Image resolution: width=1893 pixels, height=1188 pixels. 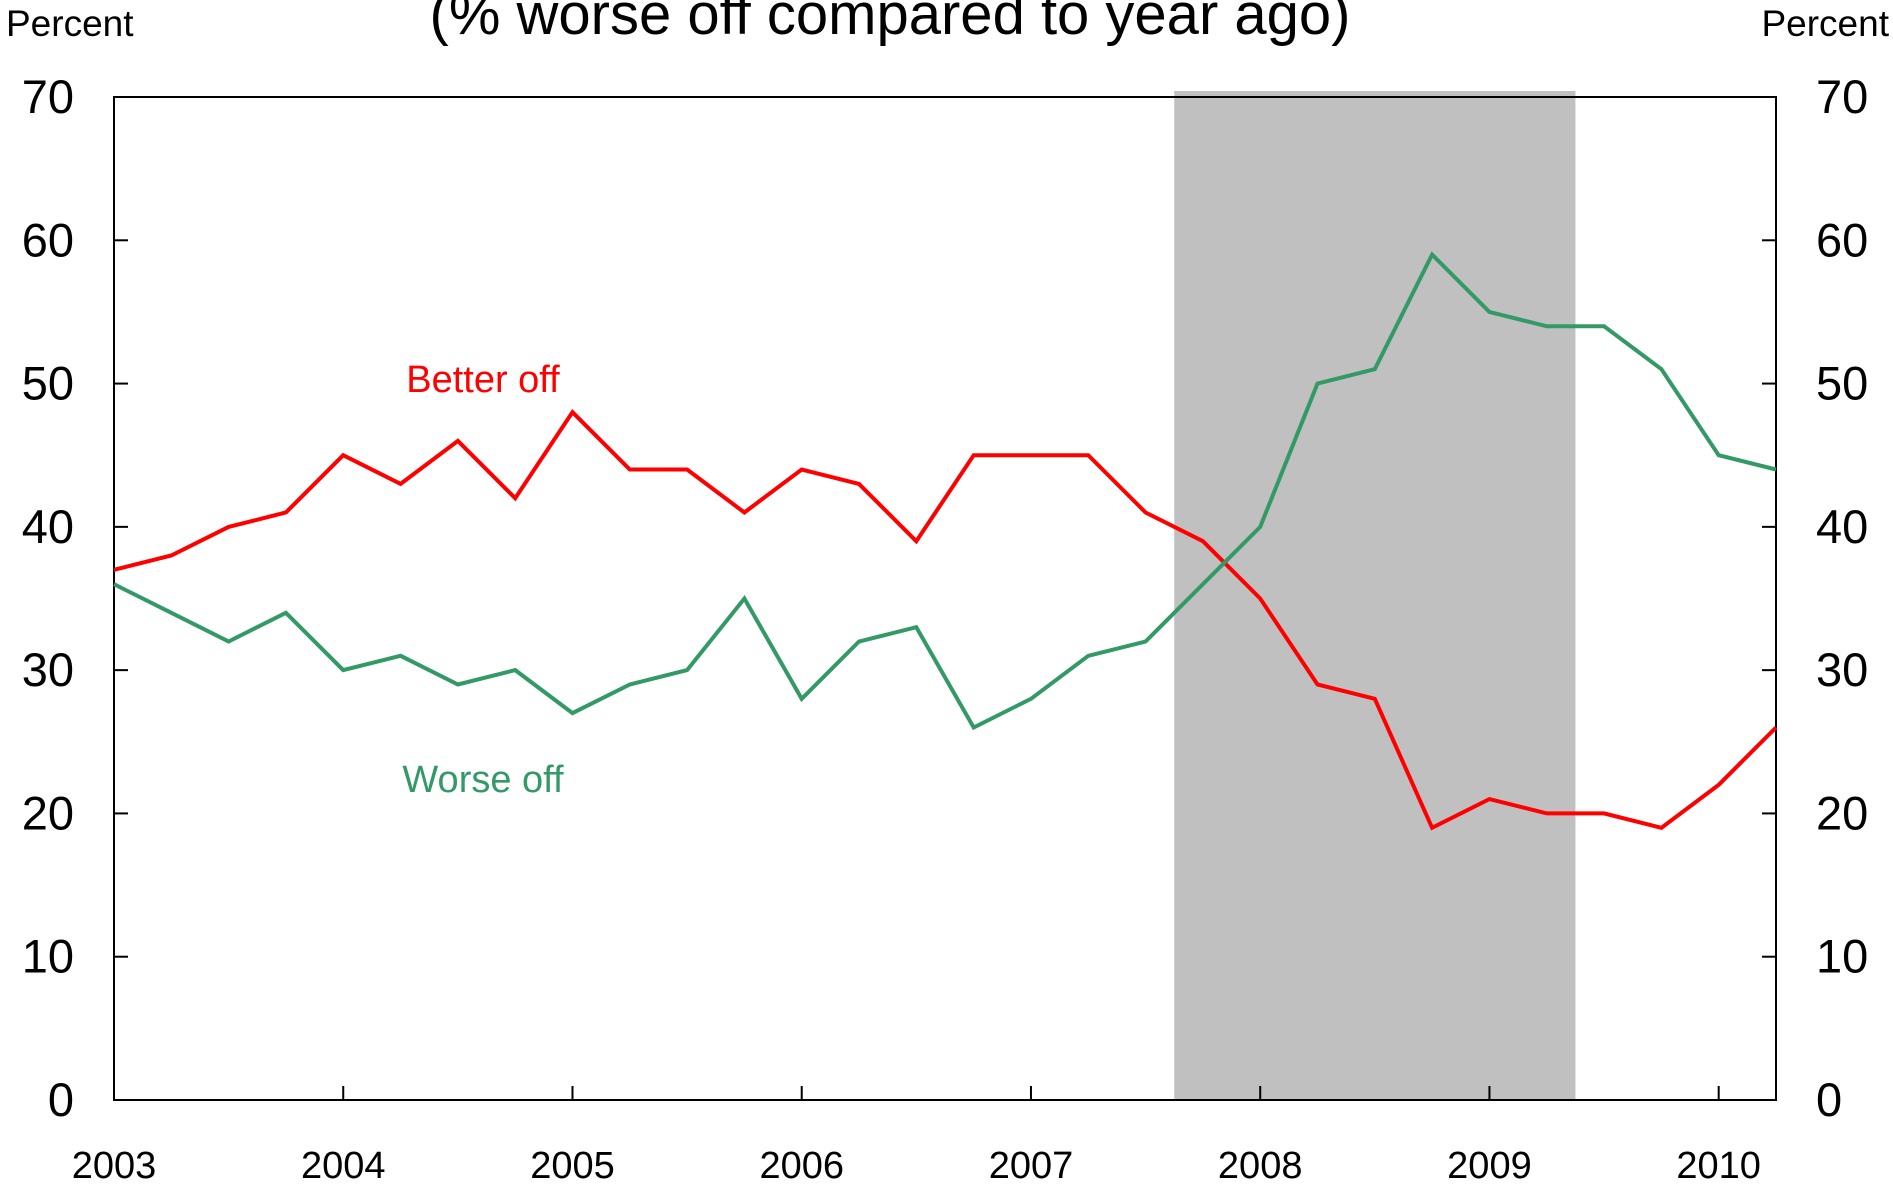 What do you see at coordinates (1842, 956) in the screenshot?
I see `right-y-tick-label: 10` at bounding box center [1842, 956].